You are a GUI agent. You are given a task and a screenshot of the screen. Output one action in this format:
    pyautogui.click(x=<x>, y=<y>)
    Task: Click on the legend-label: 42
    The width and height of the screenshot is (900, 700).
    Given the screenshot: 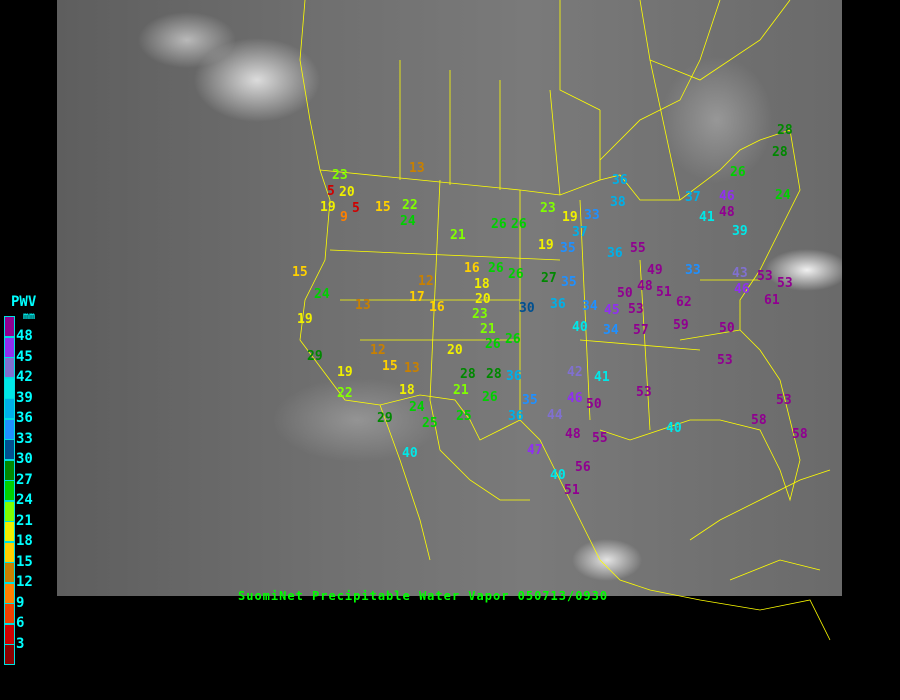 What is the action you would take?
    pyautogui.click(x=24, y=377)
    